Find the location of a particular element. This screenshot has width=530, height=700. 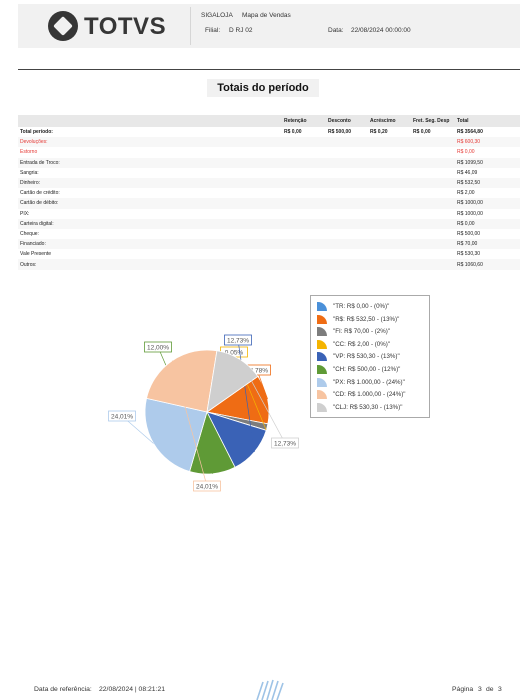

logo-text: TOTVS is located at coordinates (125, 26).